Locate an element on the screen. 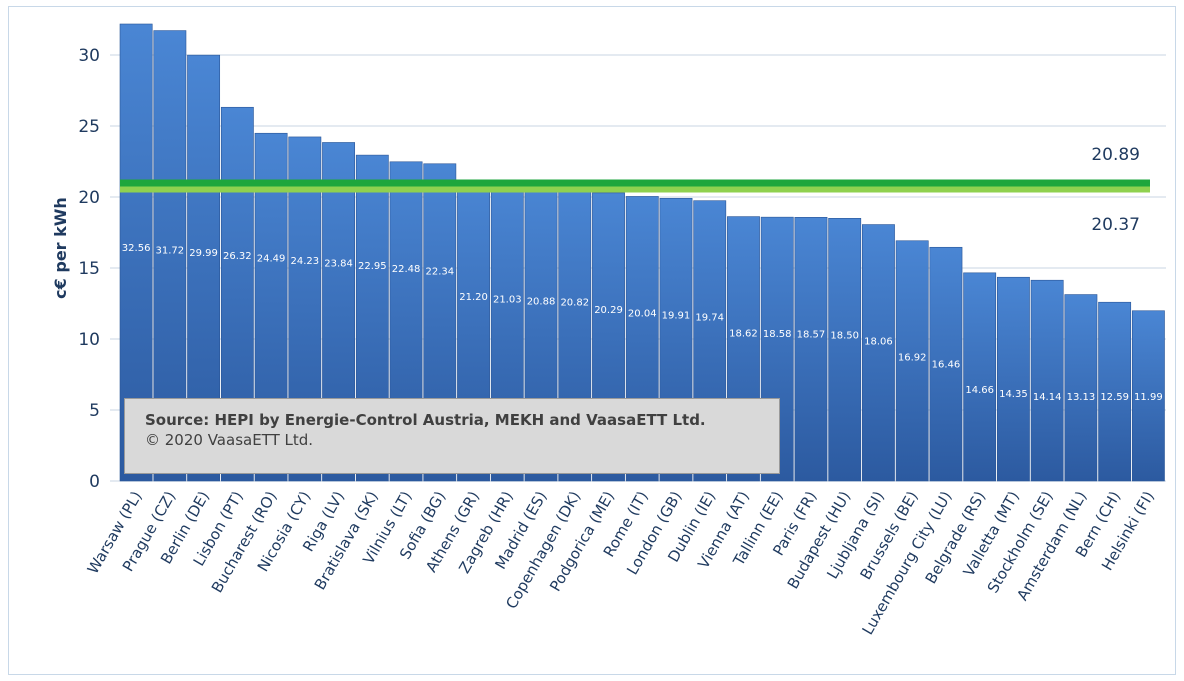 The width and height of the screenshot is (1184, 681). bar-value-label: 16.92 is located at coordinates (912, 358).